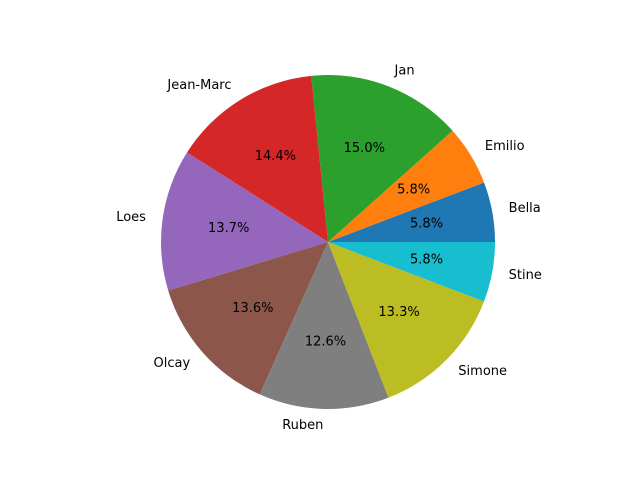 The image size is (640, 480). What do you see at coordinates (131, 217) in the screenshot?
I see `slice-label-loes: Loes` at bounding box center [131, 217].